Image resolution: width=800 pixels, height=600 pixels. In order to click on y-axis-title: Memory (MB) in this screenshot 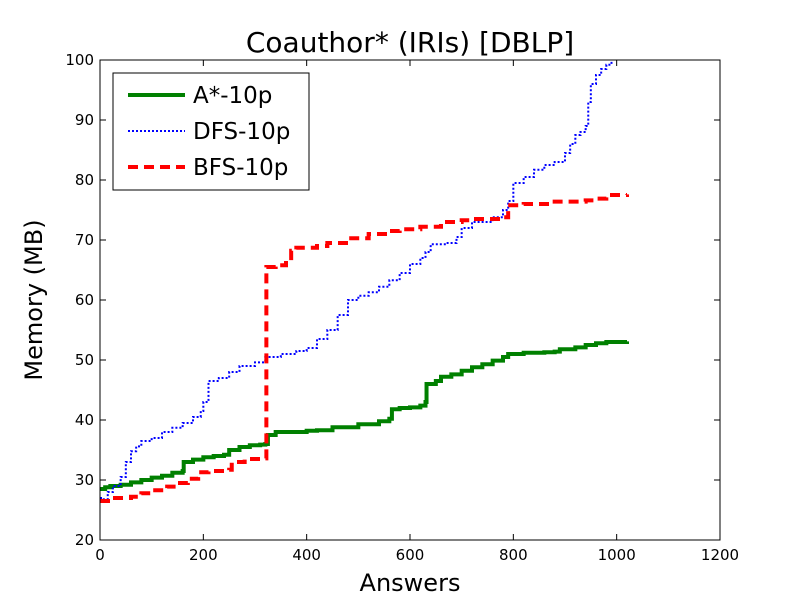, I will do `click(34, 299)`.